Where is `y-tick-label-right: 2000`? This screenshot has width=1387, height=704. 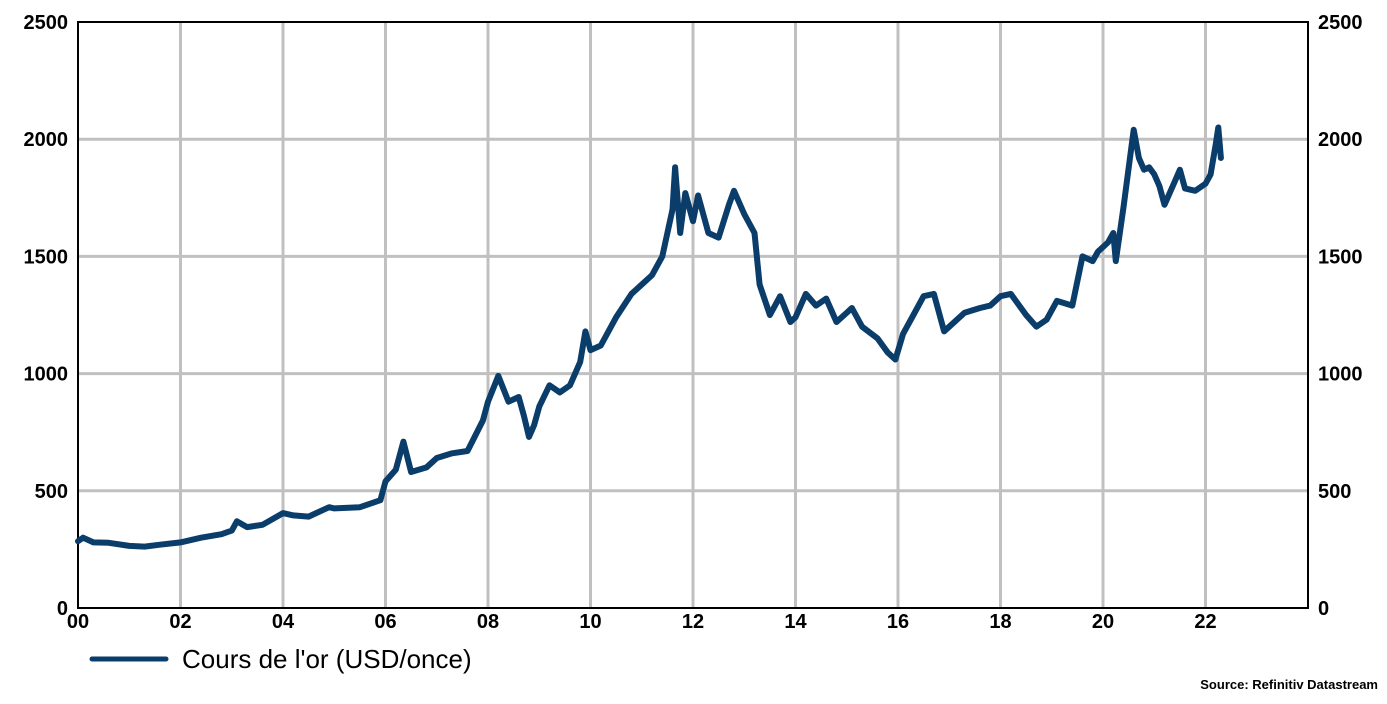 y-tick-label-right: 2000 is located at coordinates (1340, 140).